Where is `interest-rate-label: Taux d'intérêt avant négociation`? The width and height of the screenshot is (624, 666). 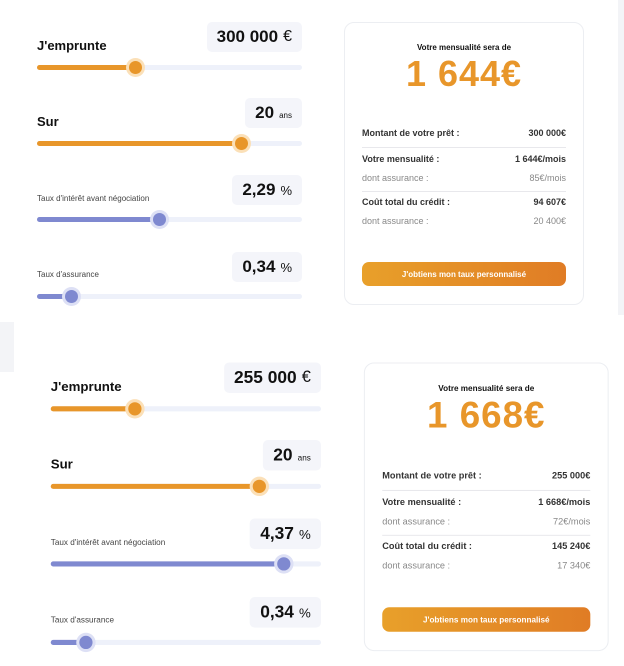 interest-rate-label: Taux d'intérêt avant négociation is located at coordinates (93, 198).